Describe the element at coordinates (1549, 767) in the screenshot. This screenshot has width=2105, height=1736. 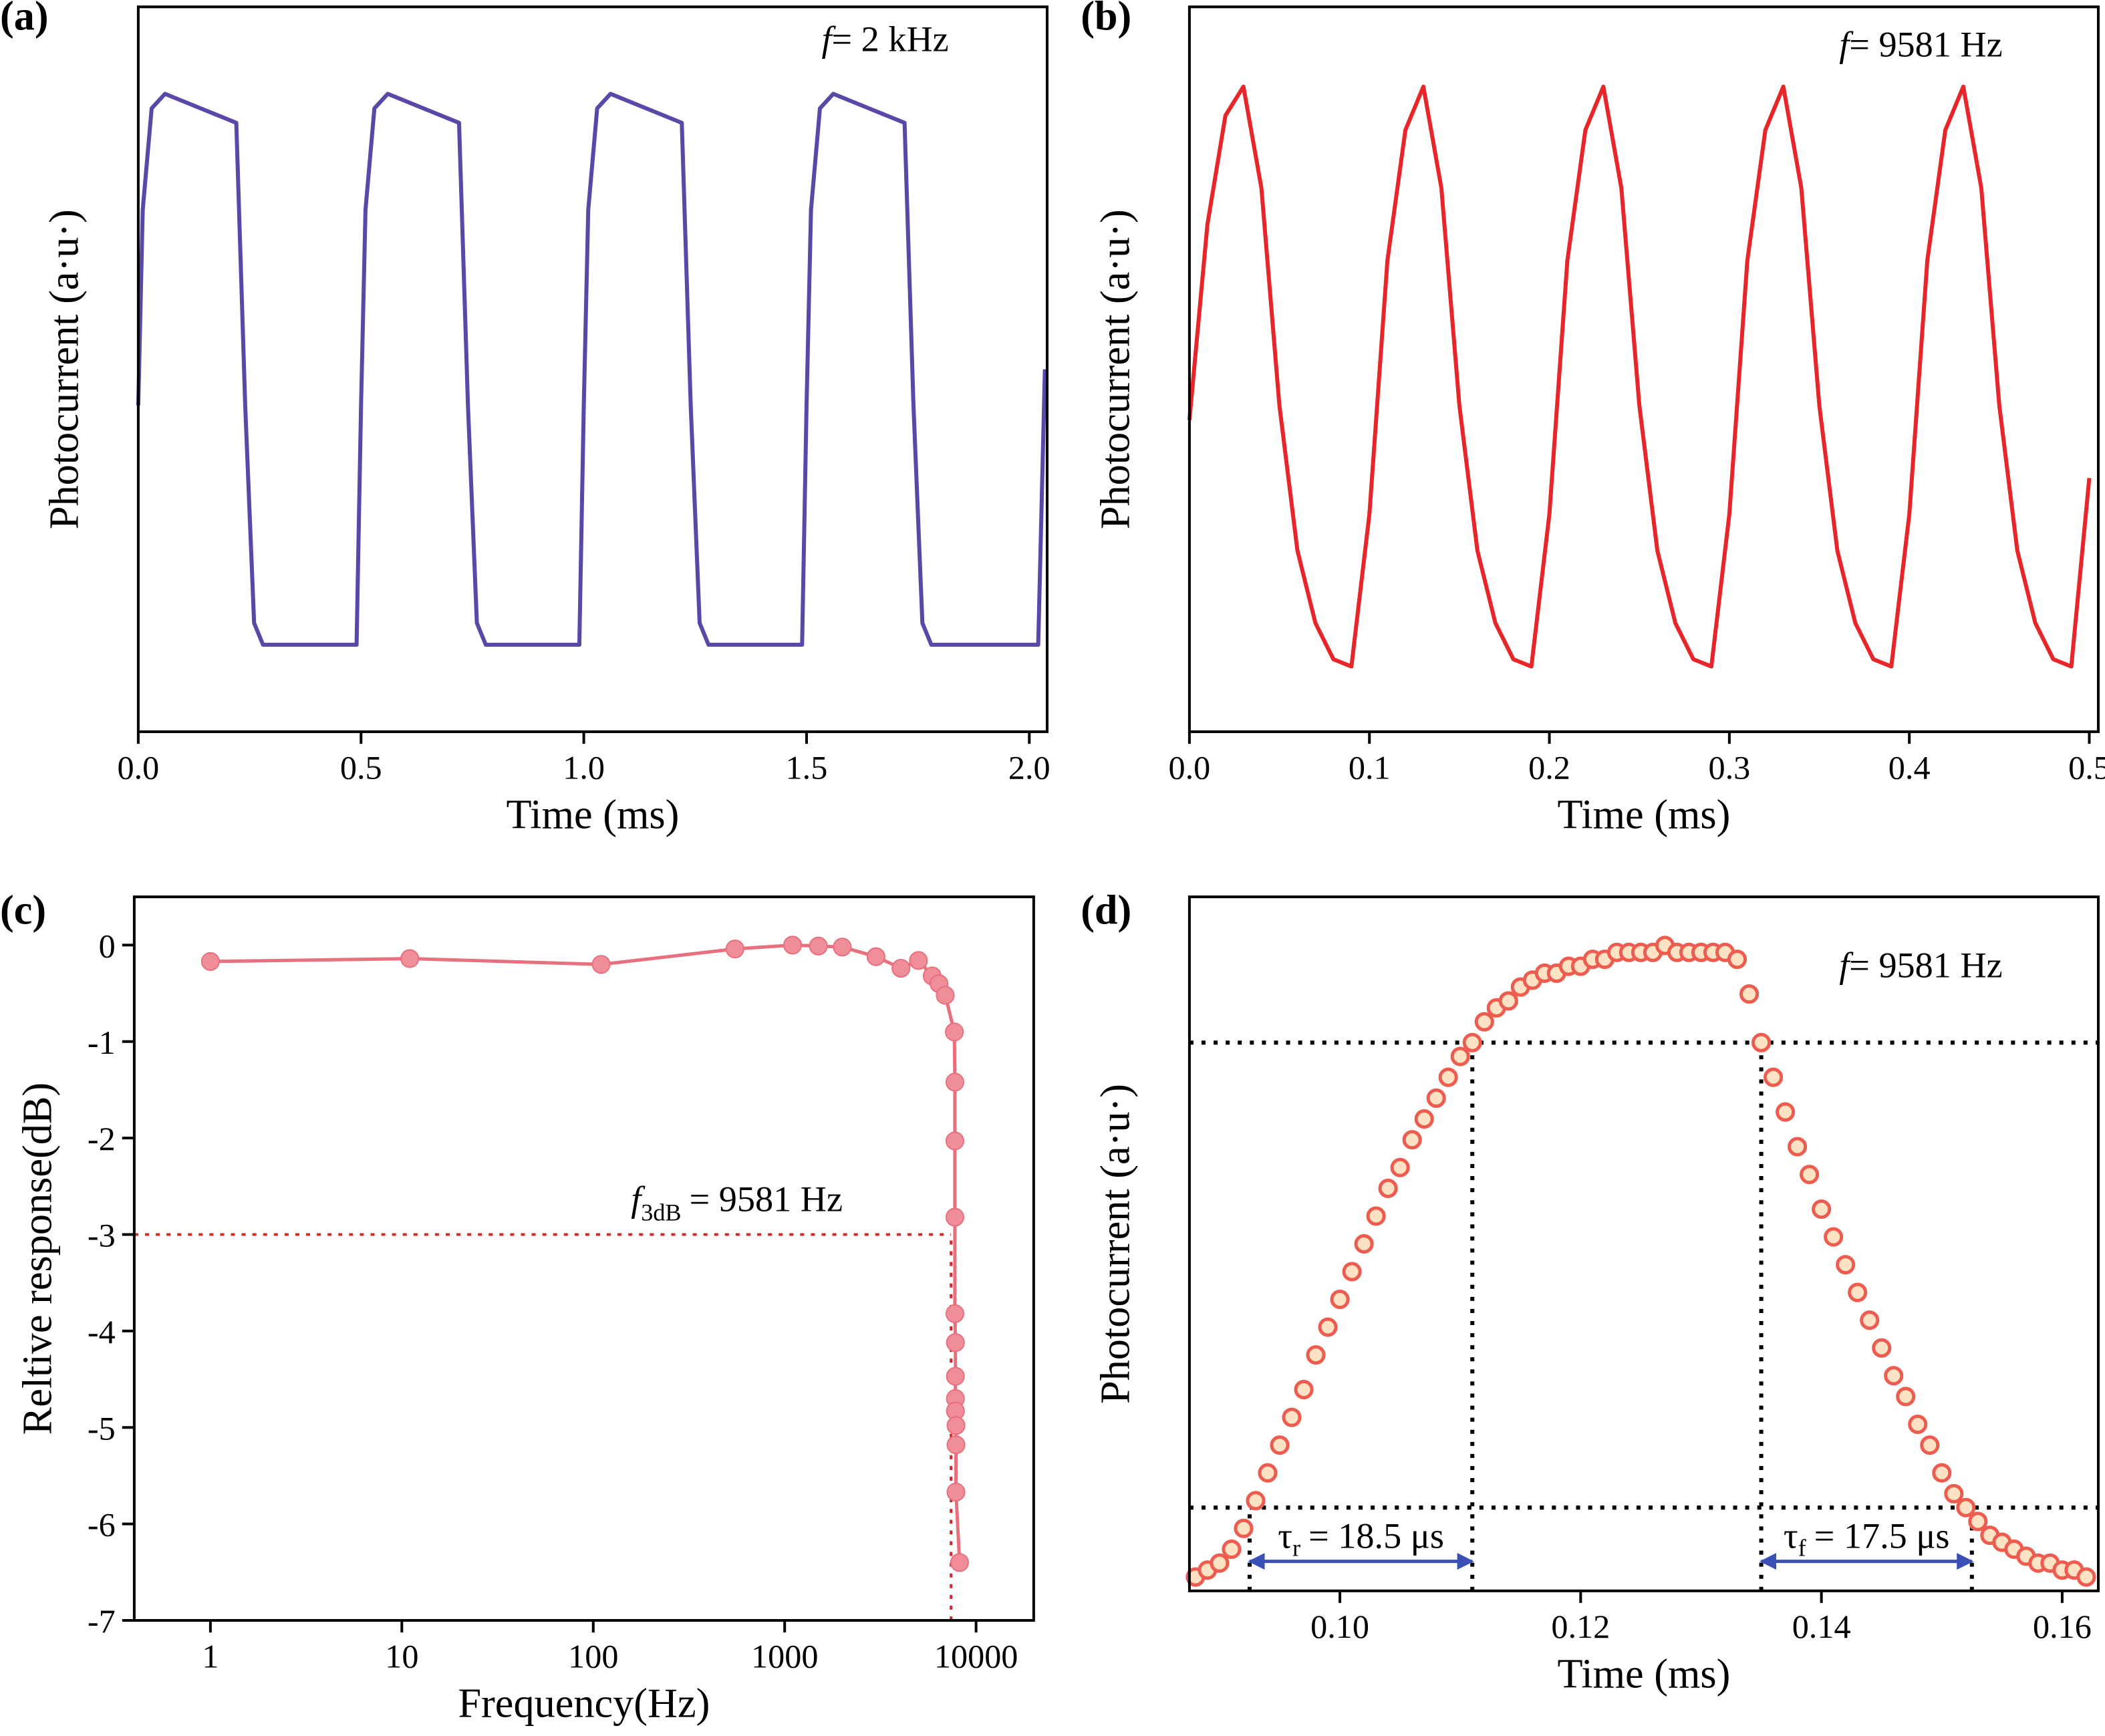
I see `x-tick-label: 0.2` at that location.